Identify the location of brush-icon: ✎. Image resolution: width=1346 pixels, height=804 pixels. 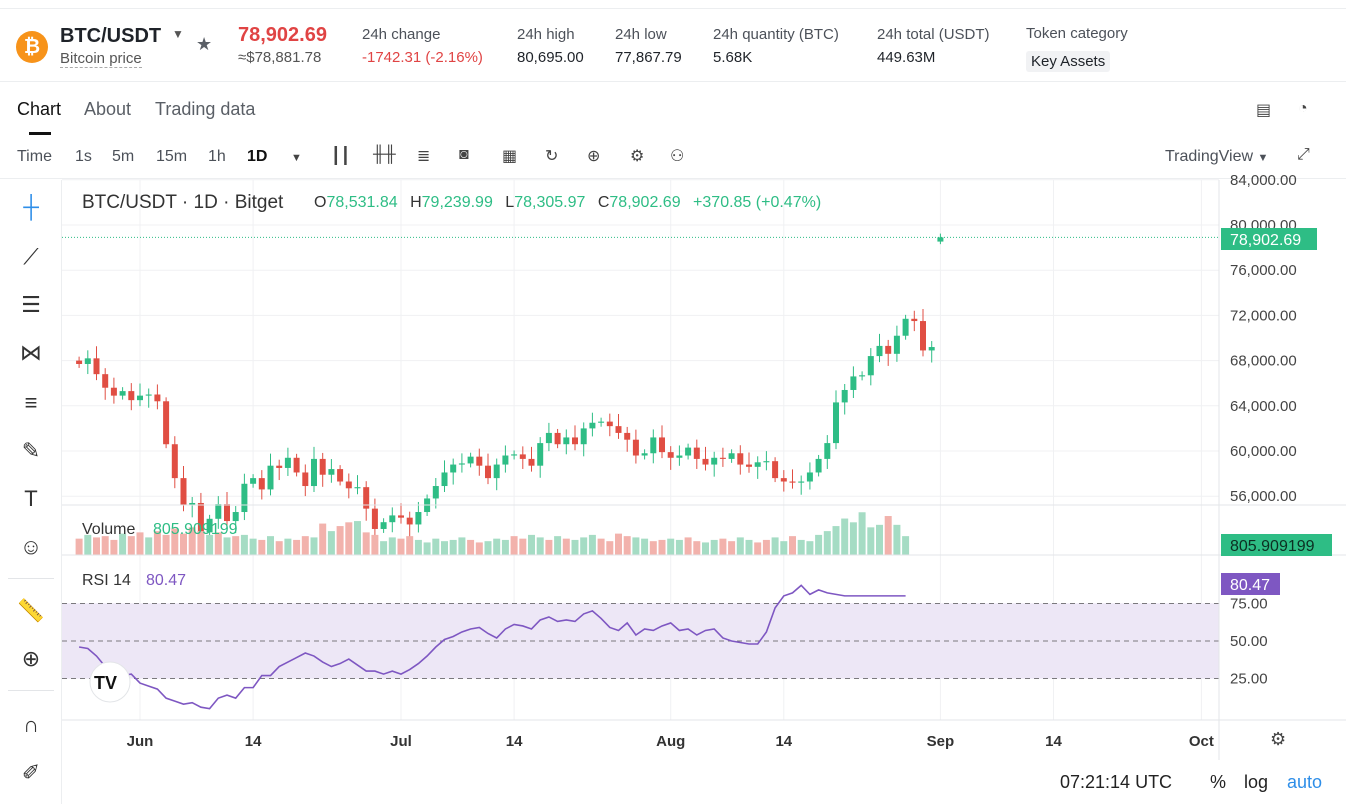
(31, 450).